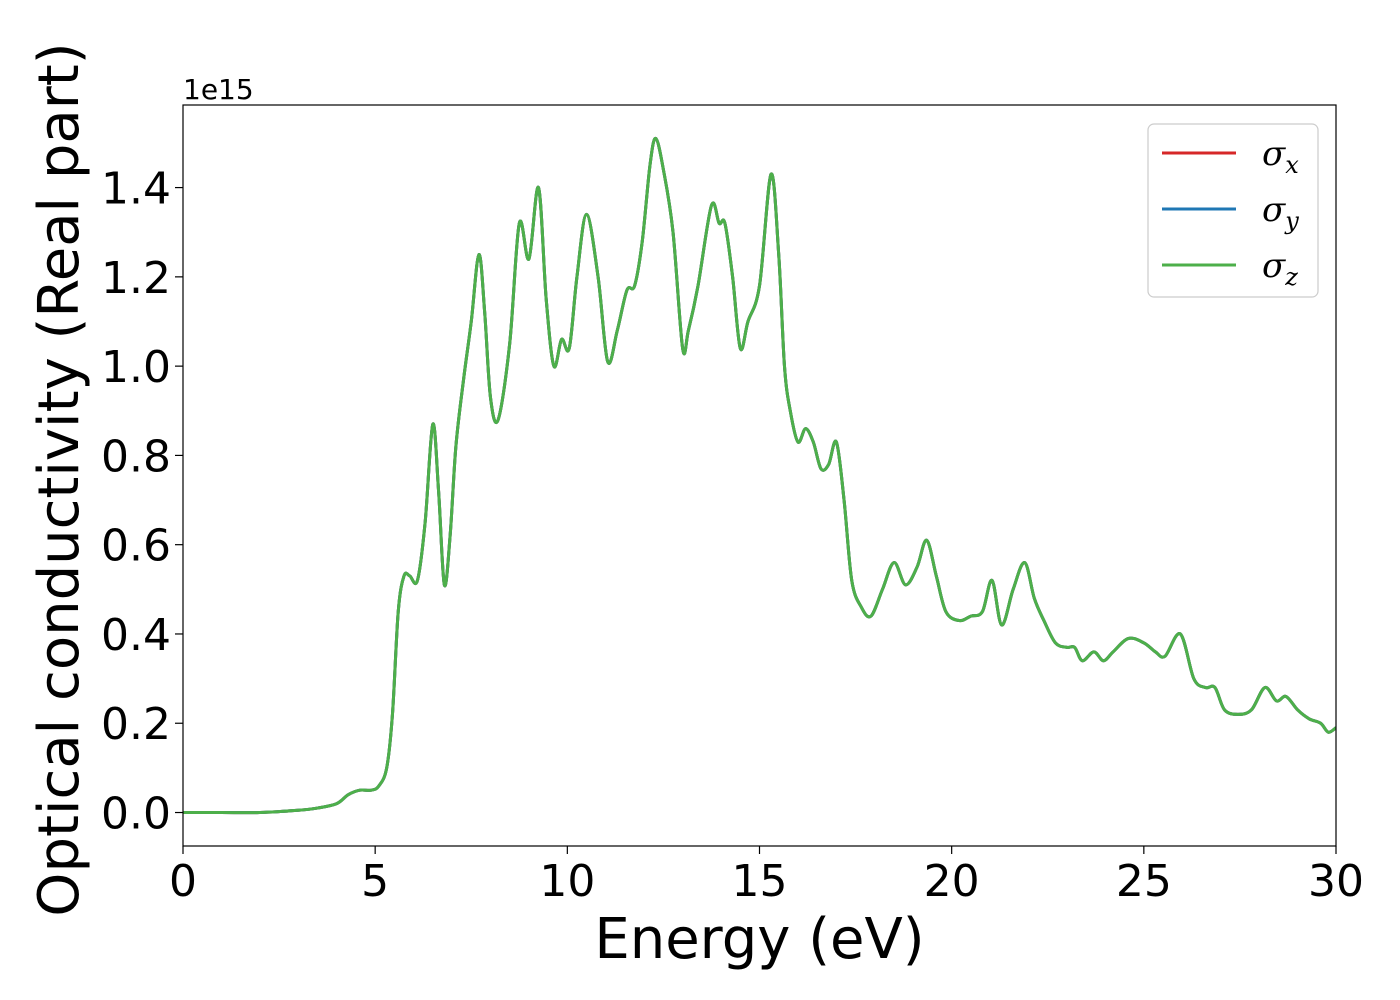  What do you see at coordinates (59, 479) in the screenshot?
I see `y-axis-label: Optical conductivity (Real part)` at bounding box center [59, 479].